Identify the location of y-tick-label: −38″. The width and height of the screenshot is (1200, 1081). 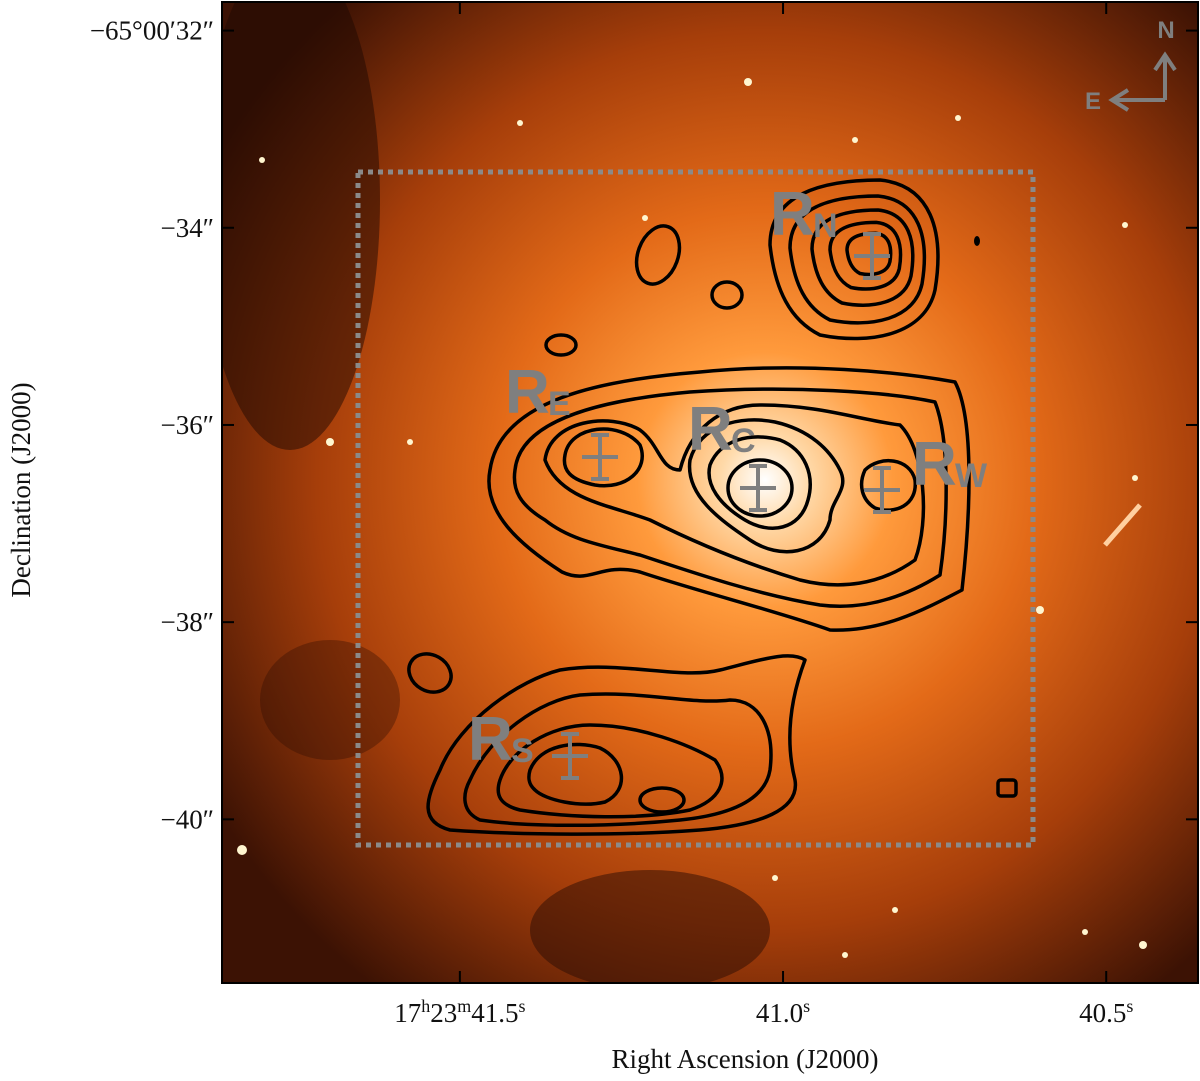
(187, 622).